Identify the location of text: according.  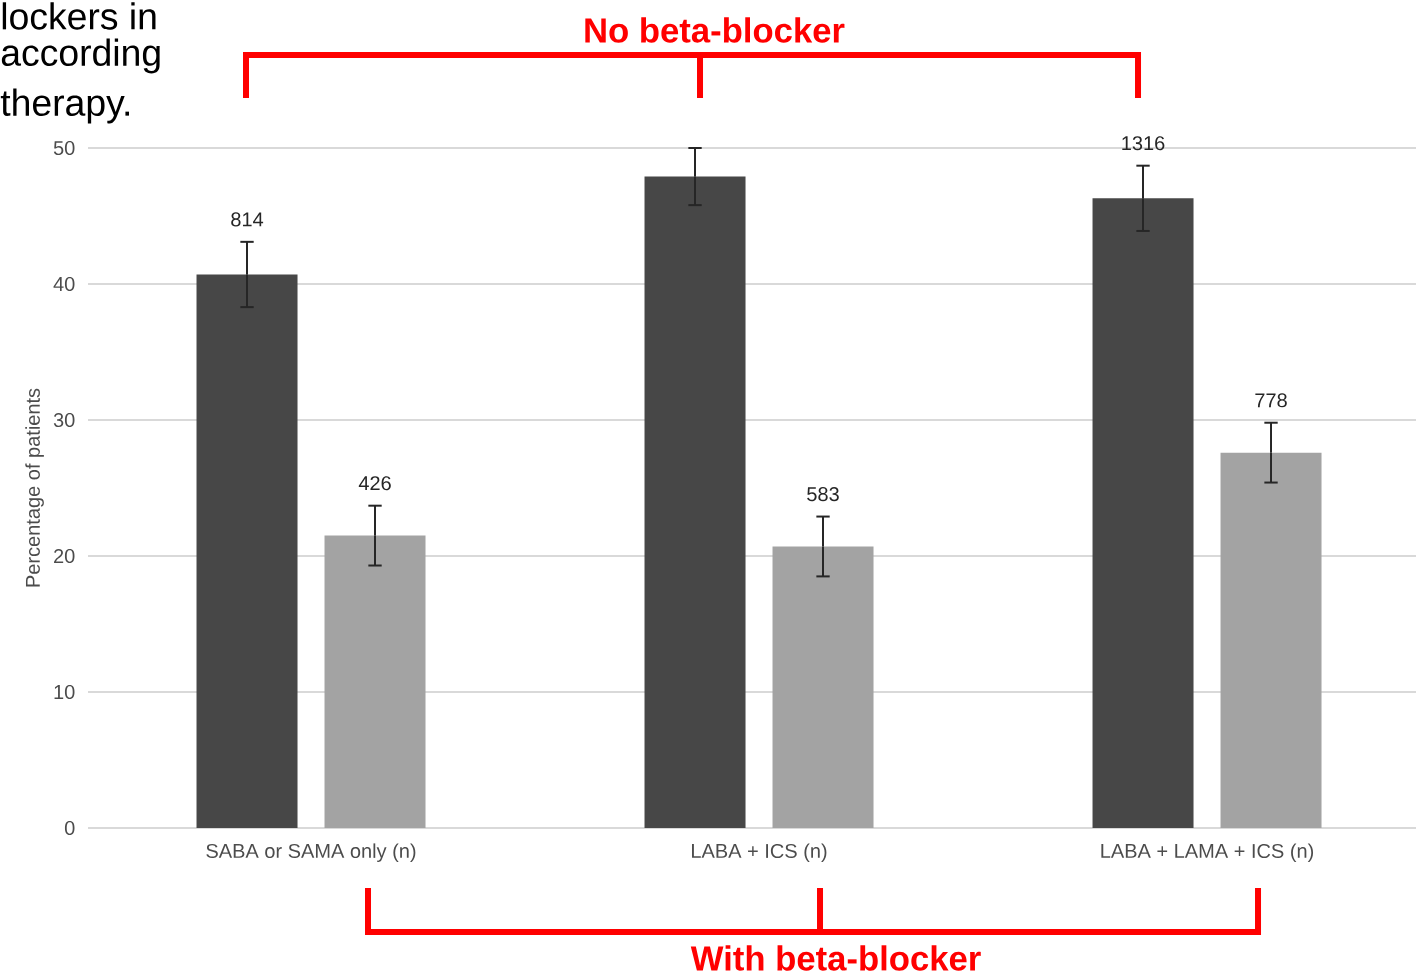
(80, 56).